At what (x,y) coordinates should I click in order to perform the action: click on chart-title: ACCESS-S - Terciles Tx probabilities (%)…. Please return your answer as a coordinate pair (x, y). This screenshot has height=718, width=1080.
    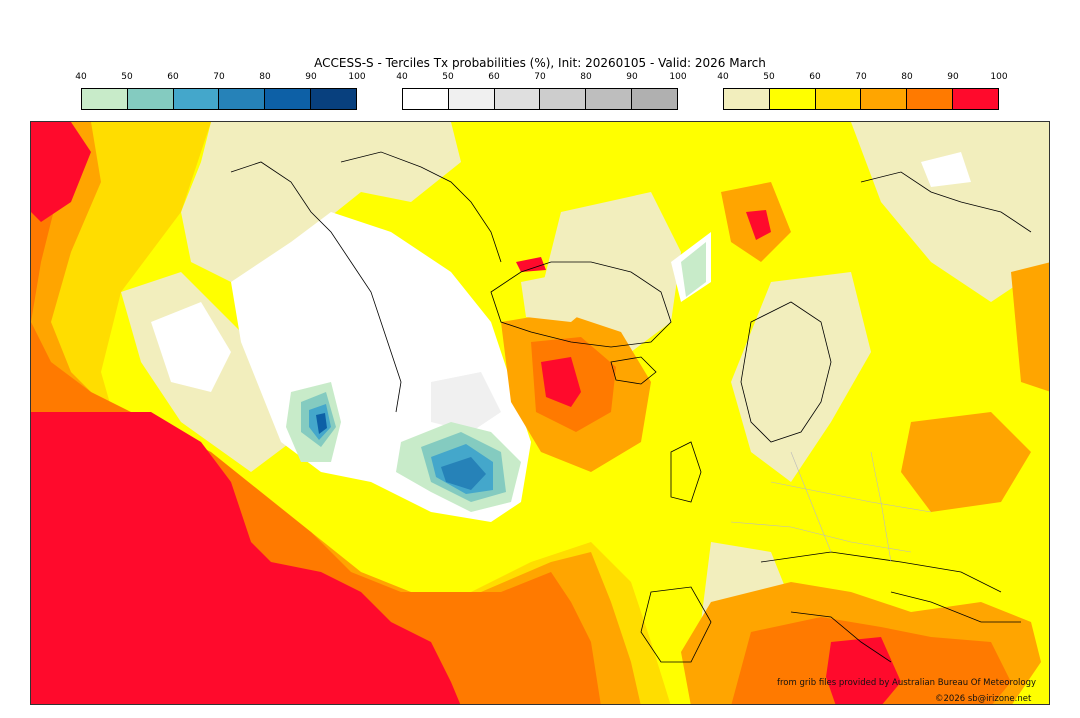
    Looking at the image, I should click on (540, 63).